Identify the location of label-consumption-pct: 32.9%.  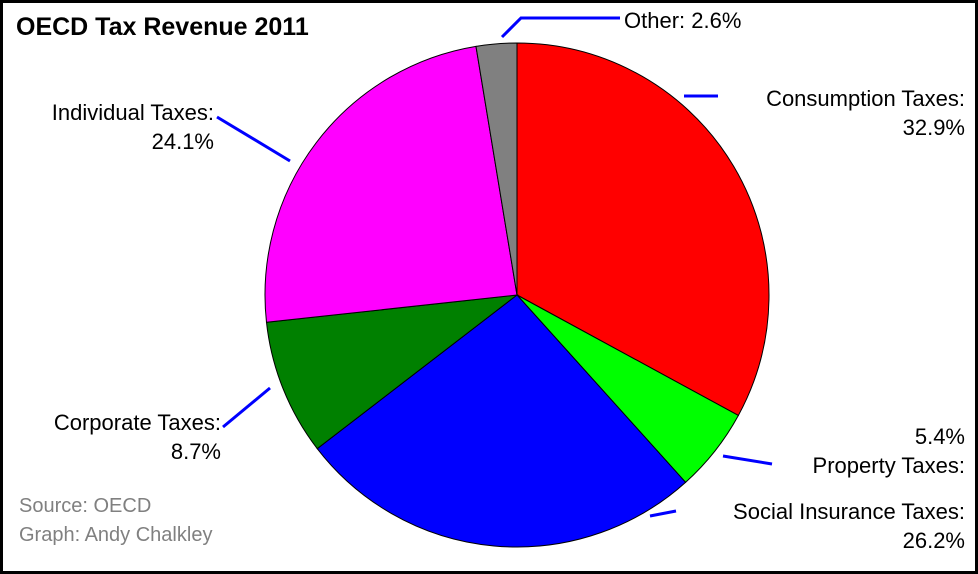
(933, 127).